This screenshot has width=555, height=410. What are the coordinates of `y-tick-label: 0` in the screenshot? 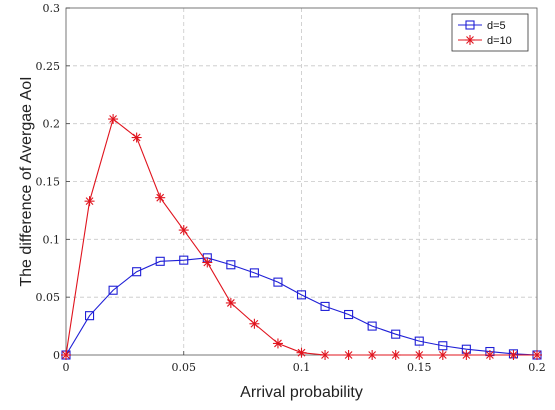 It's located at (56, 355).